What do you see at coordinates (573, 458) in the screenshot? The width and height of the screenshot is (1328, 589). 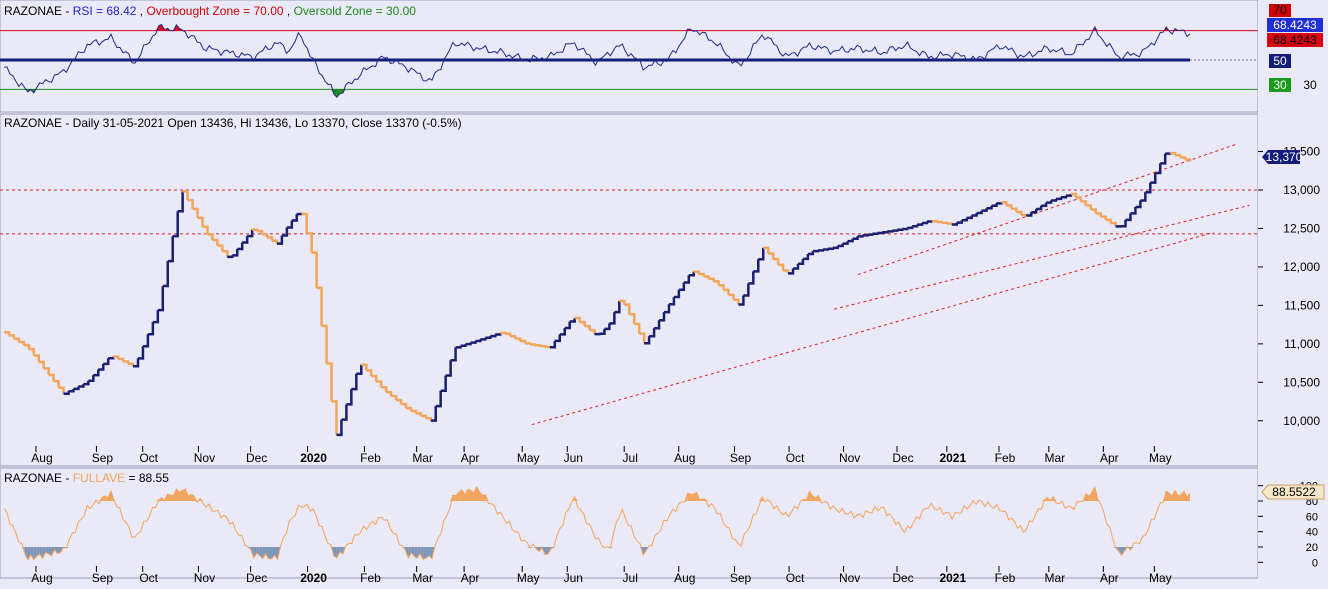 I see `xtick-label: Jun` at bounding box center [573, 458].